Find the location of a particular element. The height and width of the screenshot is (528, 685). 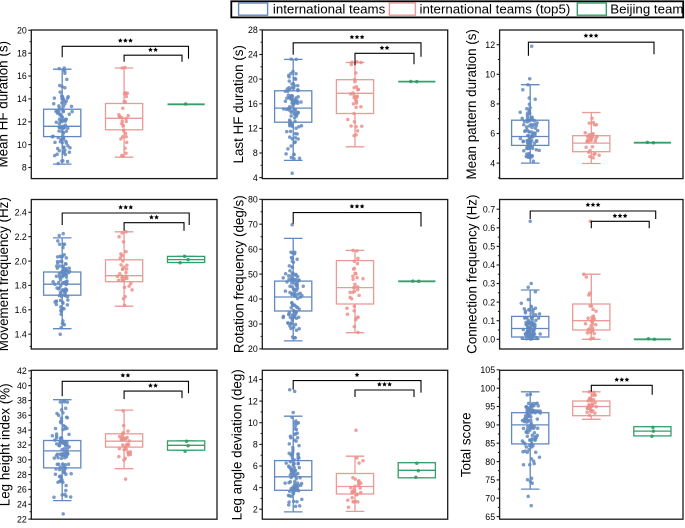

svg-text: 2.0 is located at coordinates (21, 261).